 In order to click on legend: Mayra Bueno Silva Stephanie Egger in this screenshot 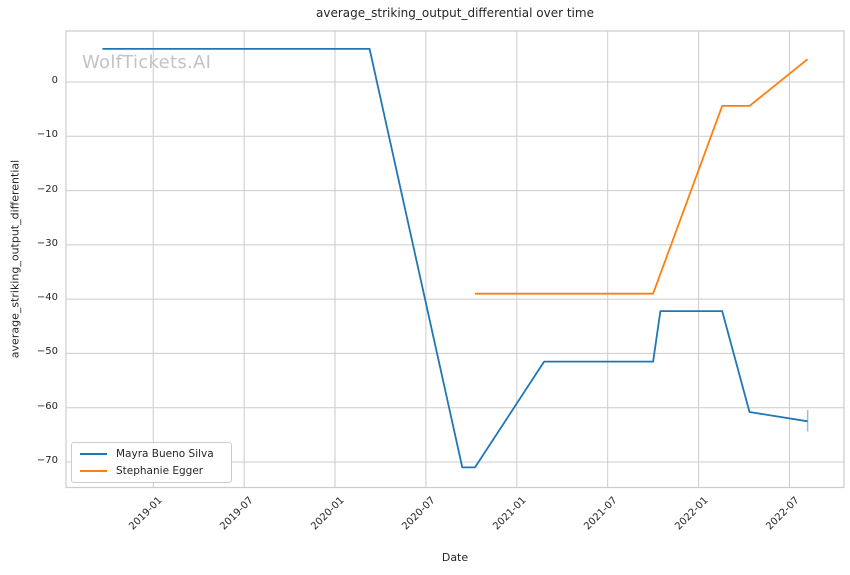, I will do `click(151, 462)`.